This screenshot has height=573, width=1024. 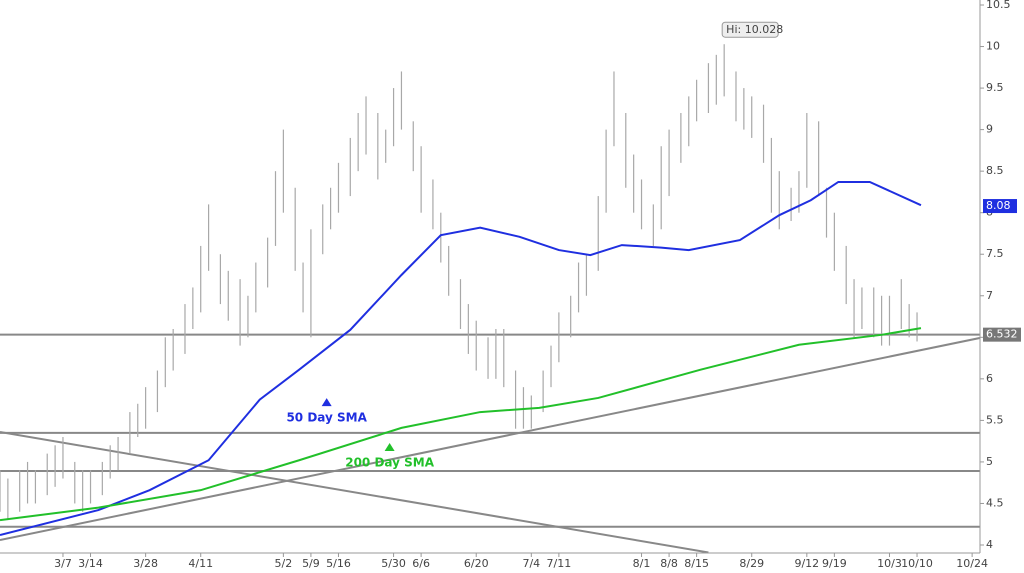 I want to click on x-tick-label: 7/4, so click(x=531, y=563).